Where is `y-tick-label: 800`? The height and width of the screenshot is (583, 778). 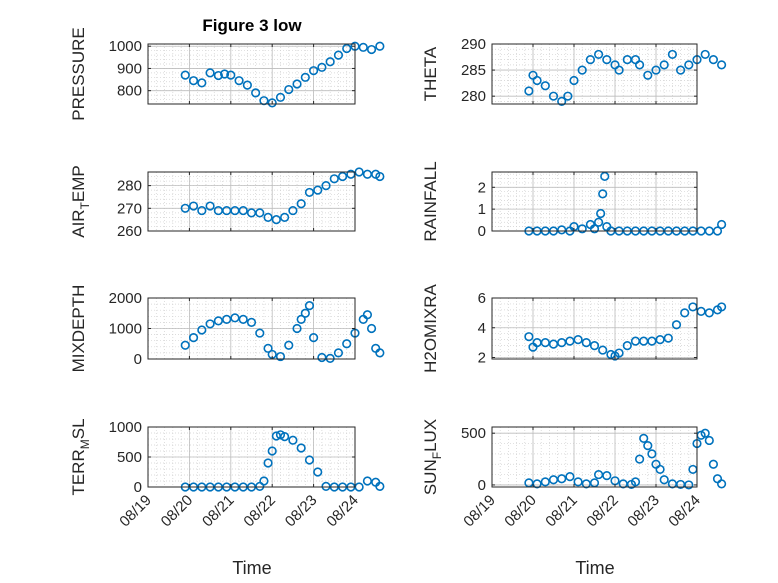
y-tick-label: 800 is located at coordinates (129, 91).